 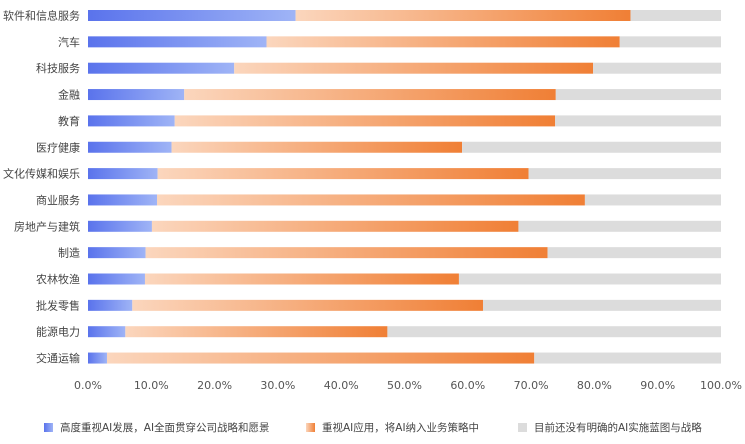 What do you see at coordinates (41, 16) in the screenshot?
I see `category-label: 软件和信息服务` at bounding box center [41, 16].